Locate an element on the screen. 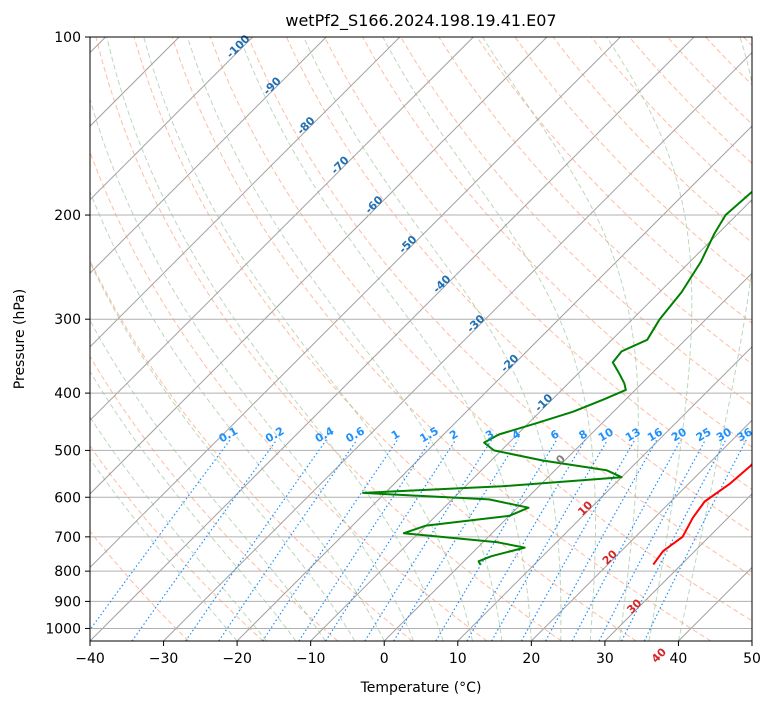 Image resolution: width=775 pixels, height=708 pixels. isotherm-label: -20 is located at coordinates (509, 362).